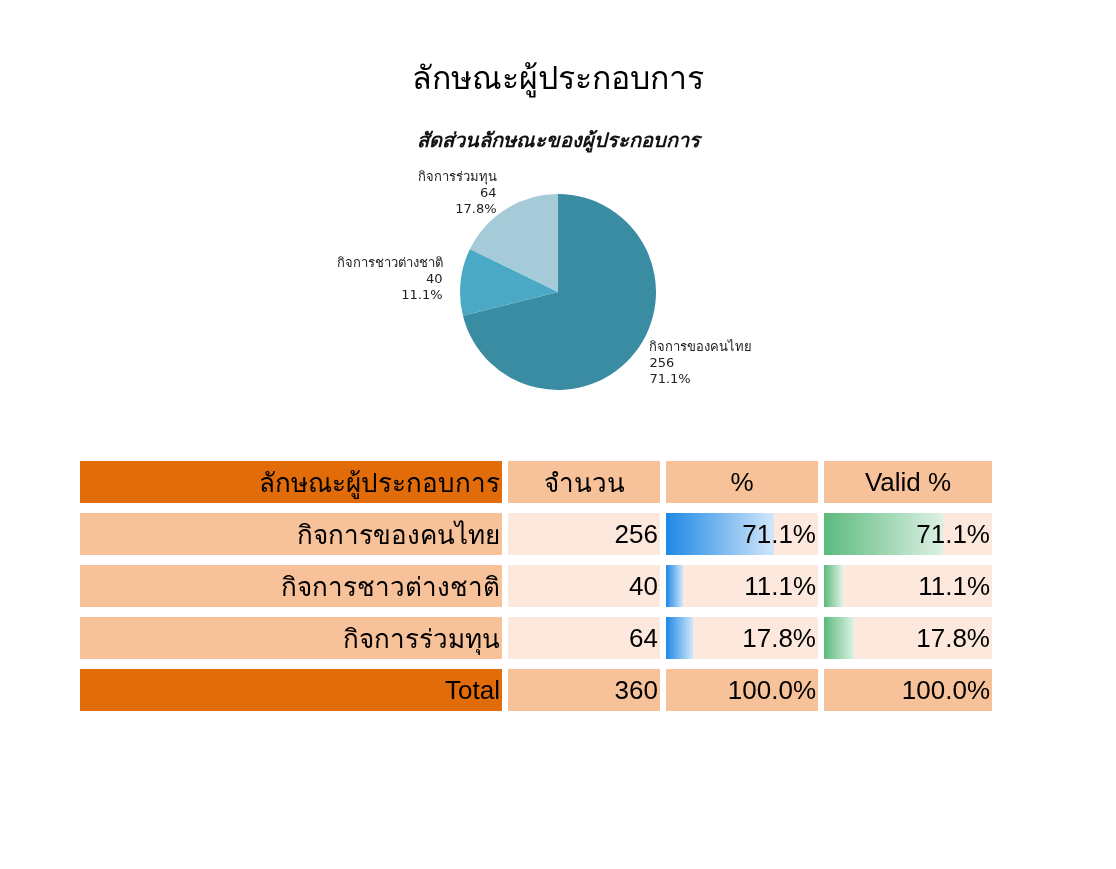 The image size is (1116, 869). What do you see at coordinates (636, 689) in the screenshot?
I see `data-label: 360` at bounding box center [636, 689].